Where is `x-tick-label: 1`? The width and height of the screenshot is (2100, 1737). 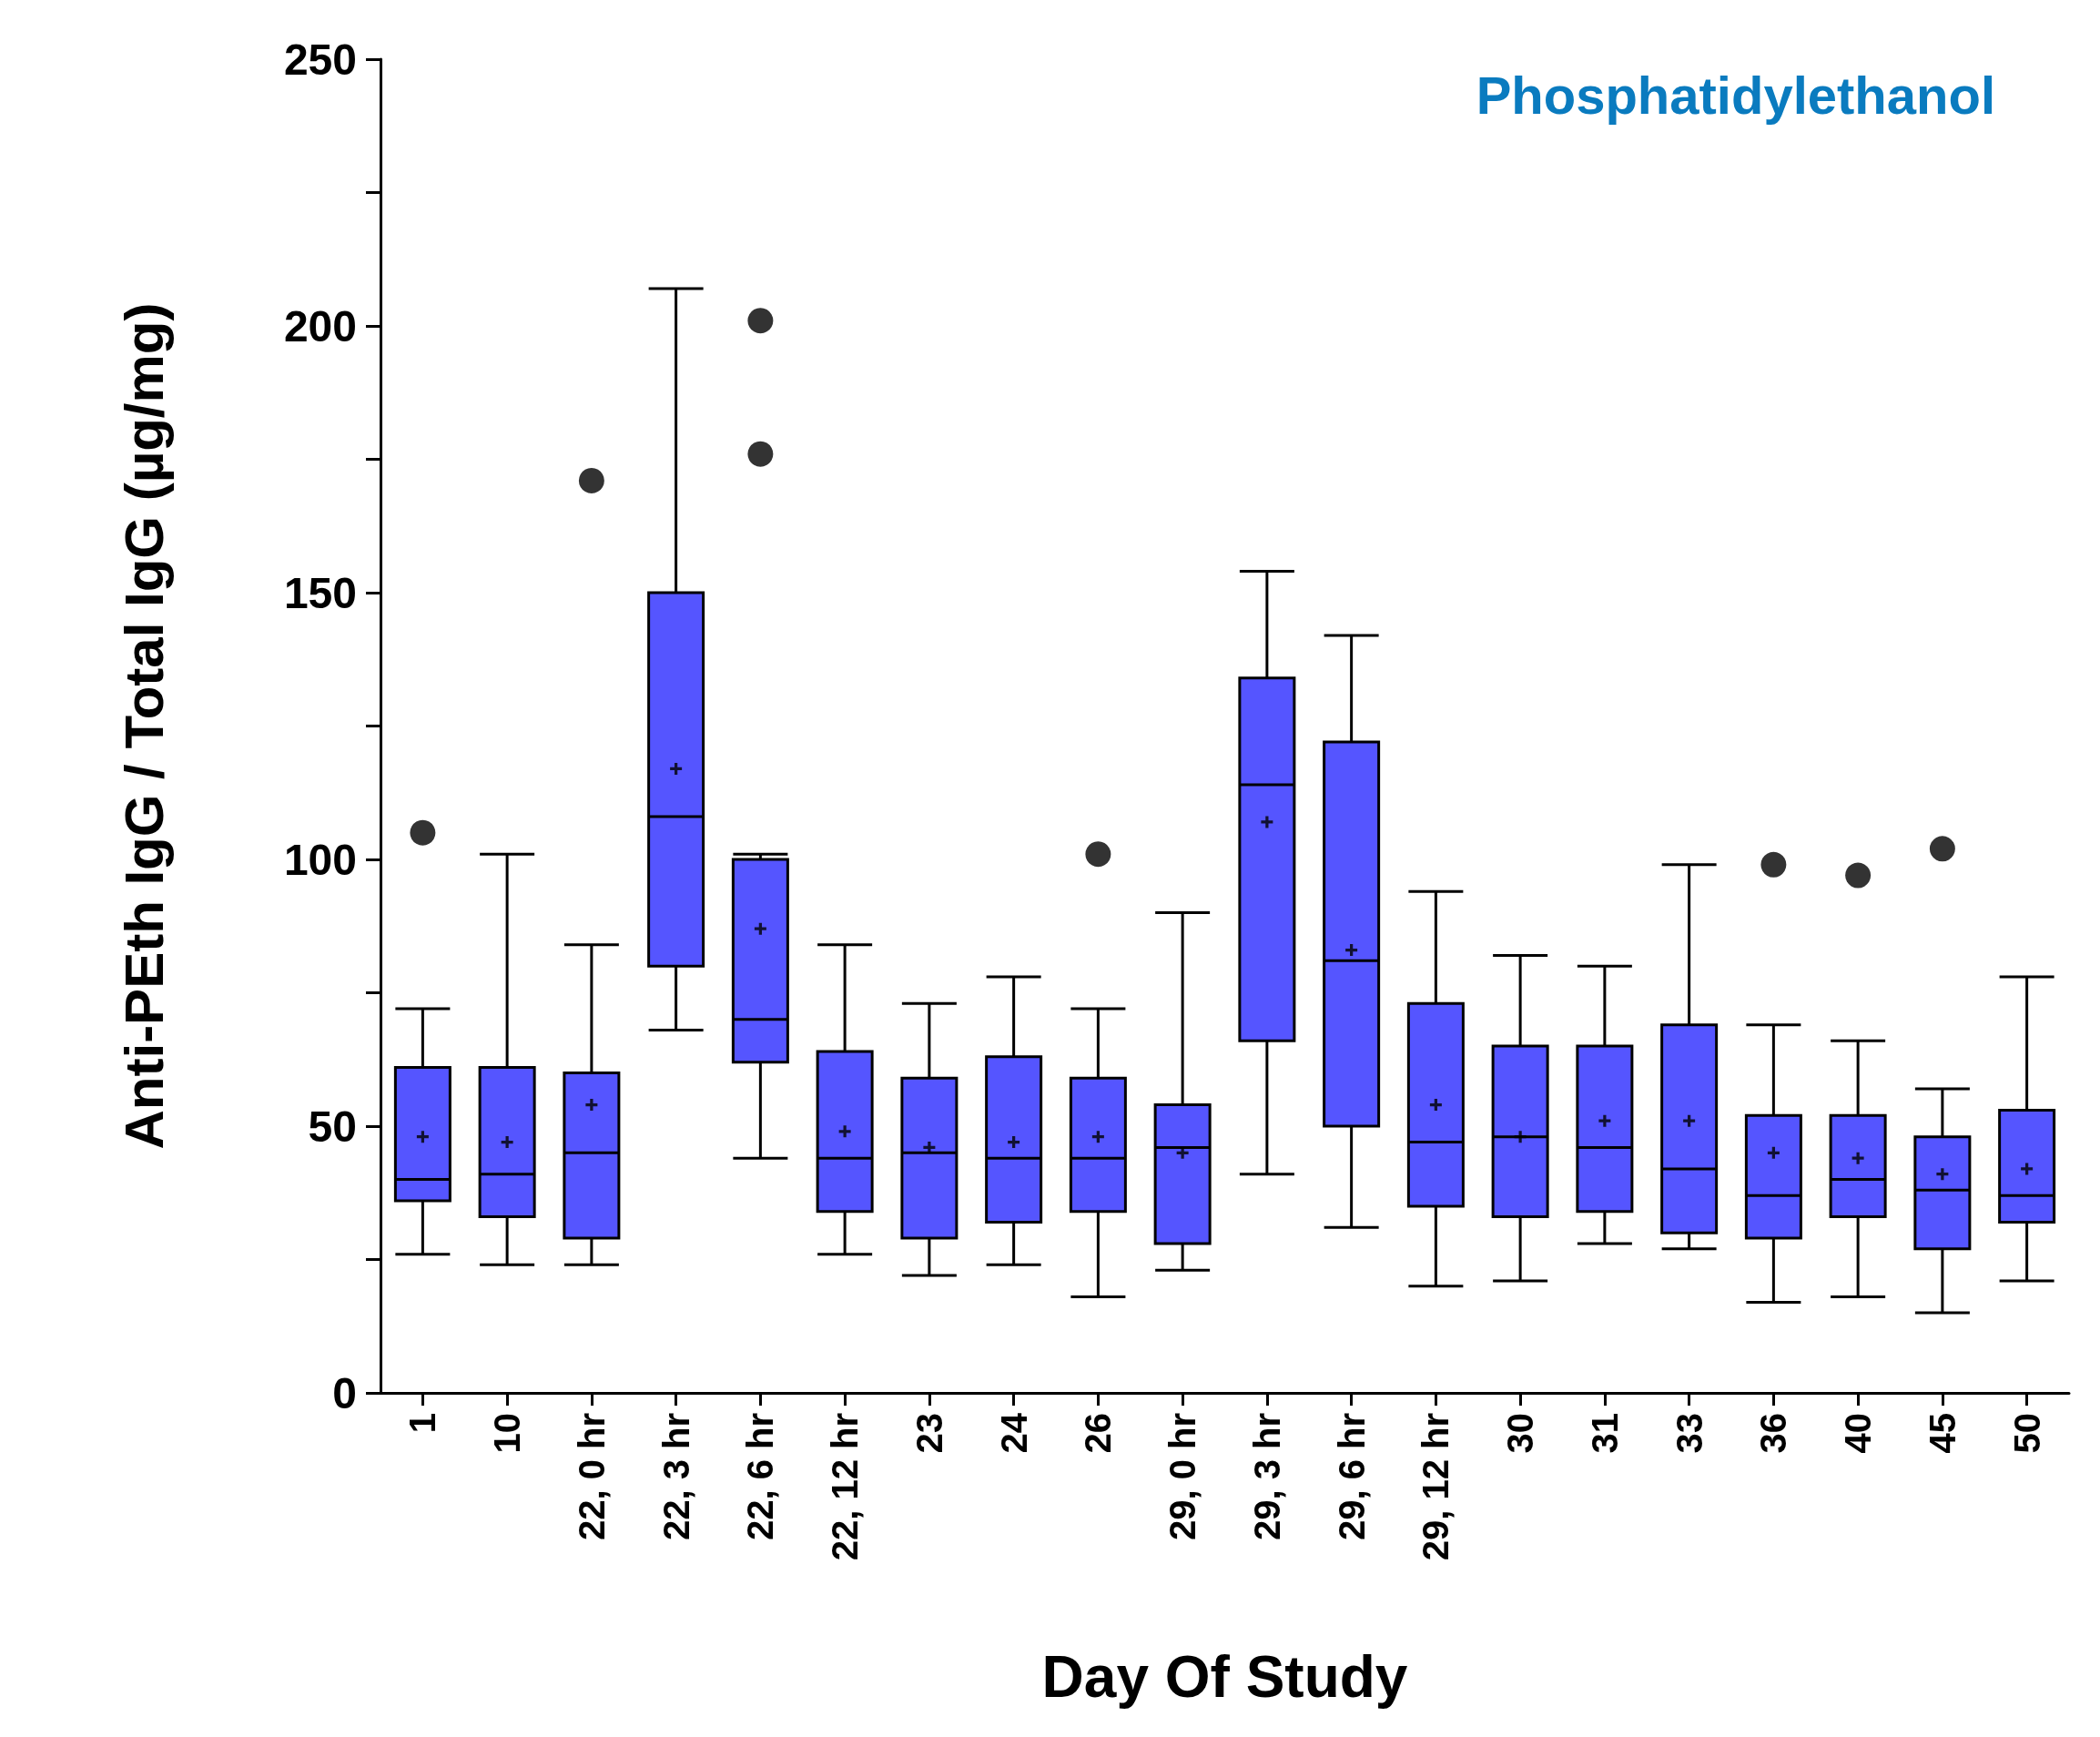
x-tick-label: 1 is located at coordinates (422, 1423).